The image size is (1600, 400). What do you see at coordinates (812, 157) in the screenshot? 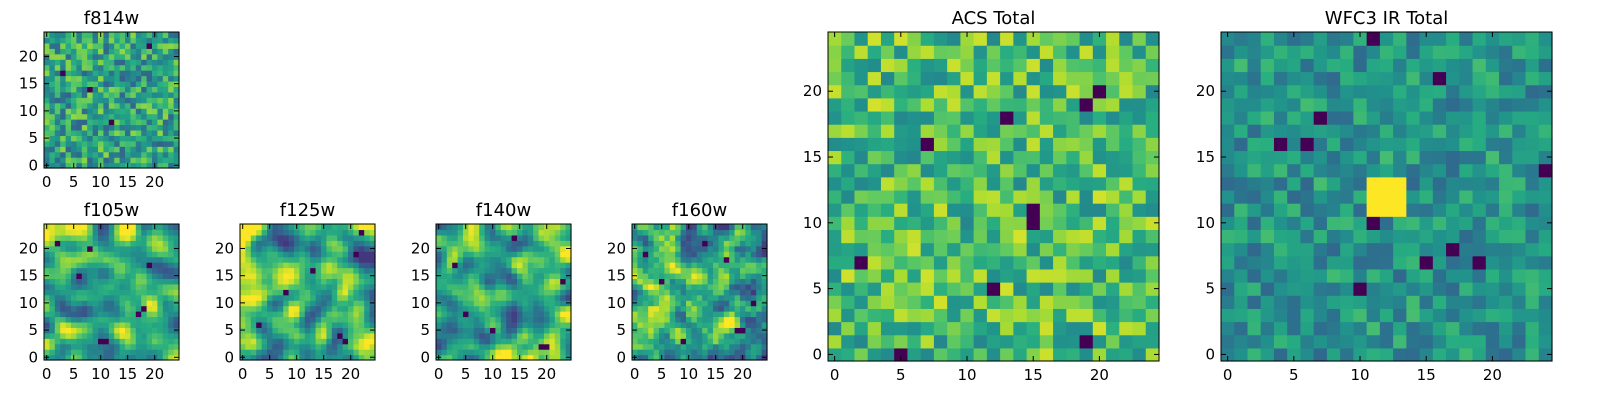
I see `y-tick-label: 15` at bounding box center [812, 157].